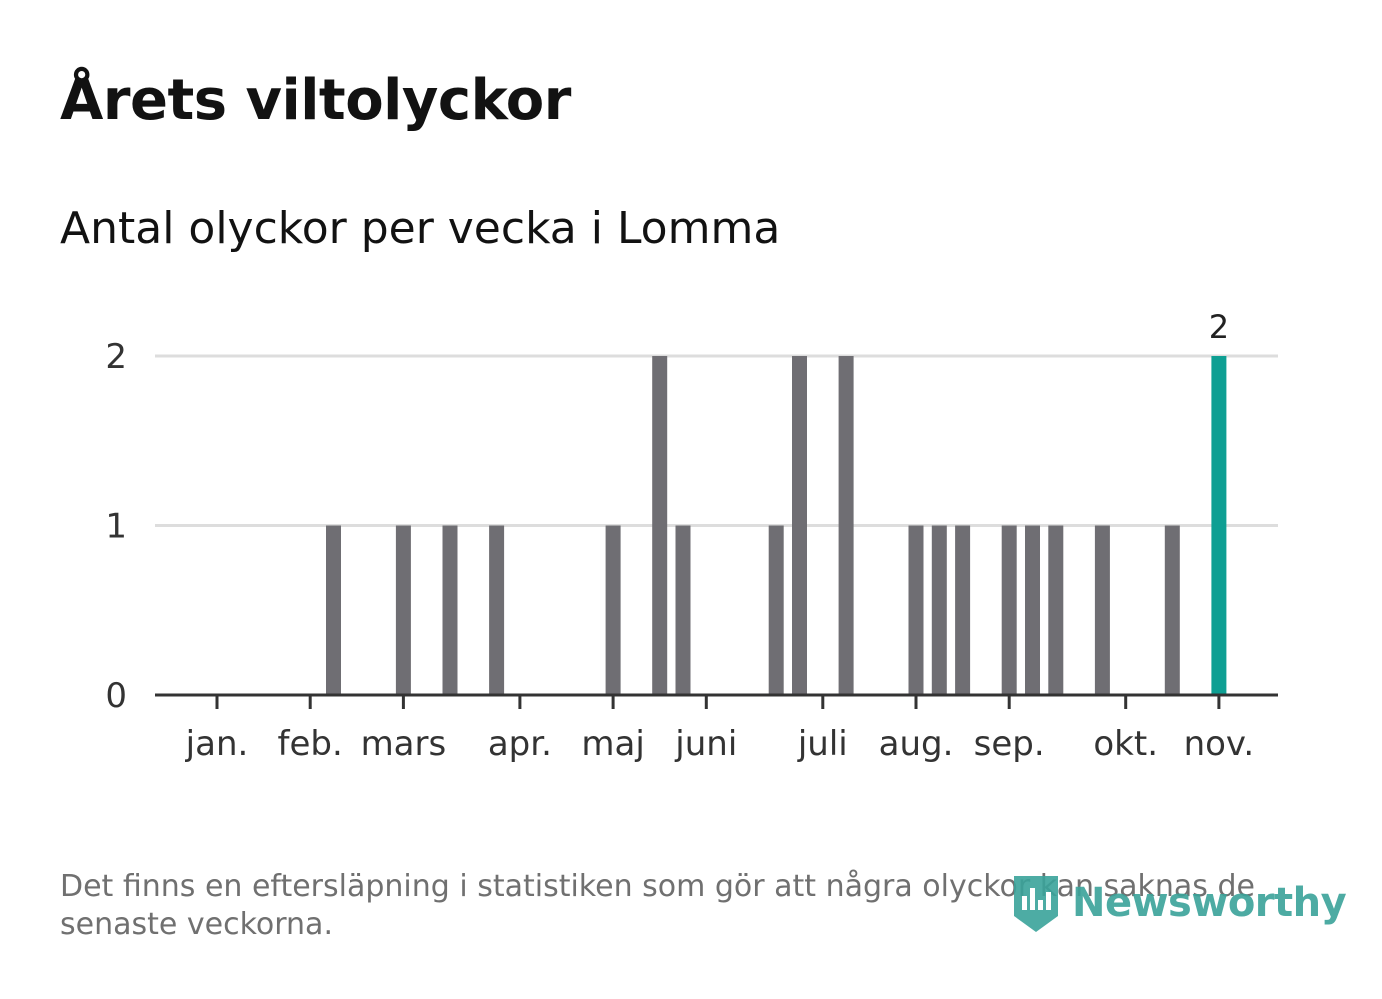 The width and height of the screenshot is (1382, 999). Describe the element at coordinates (1209, 903) in the screenshot. I see `newsworthy-brand: Newsworthy` at that location.